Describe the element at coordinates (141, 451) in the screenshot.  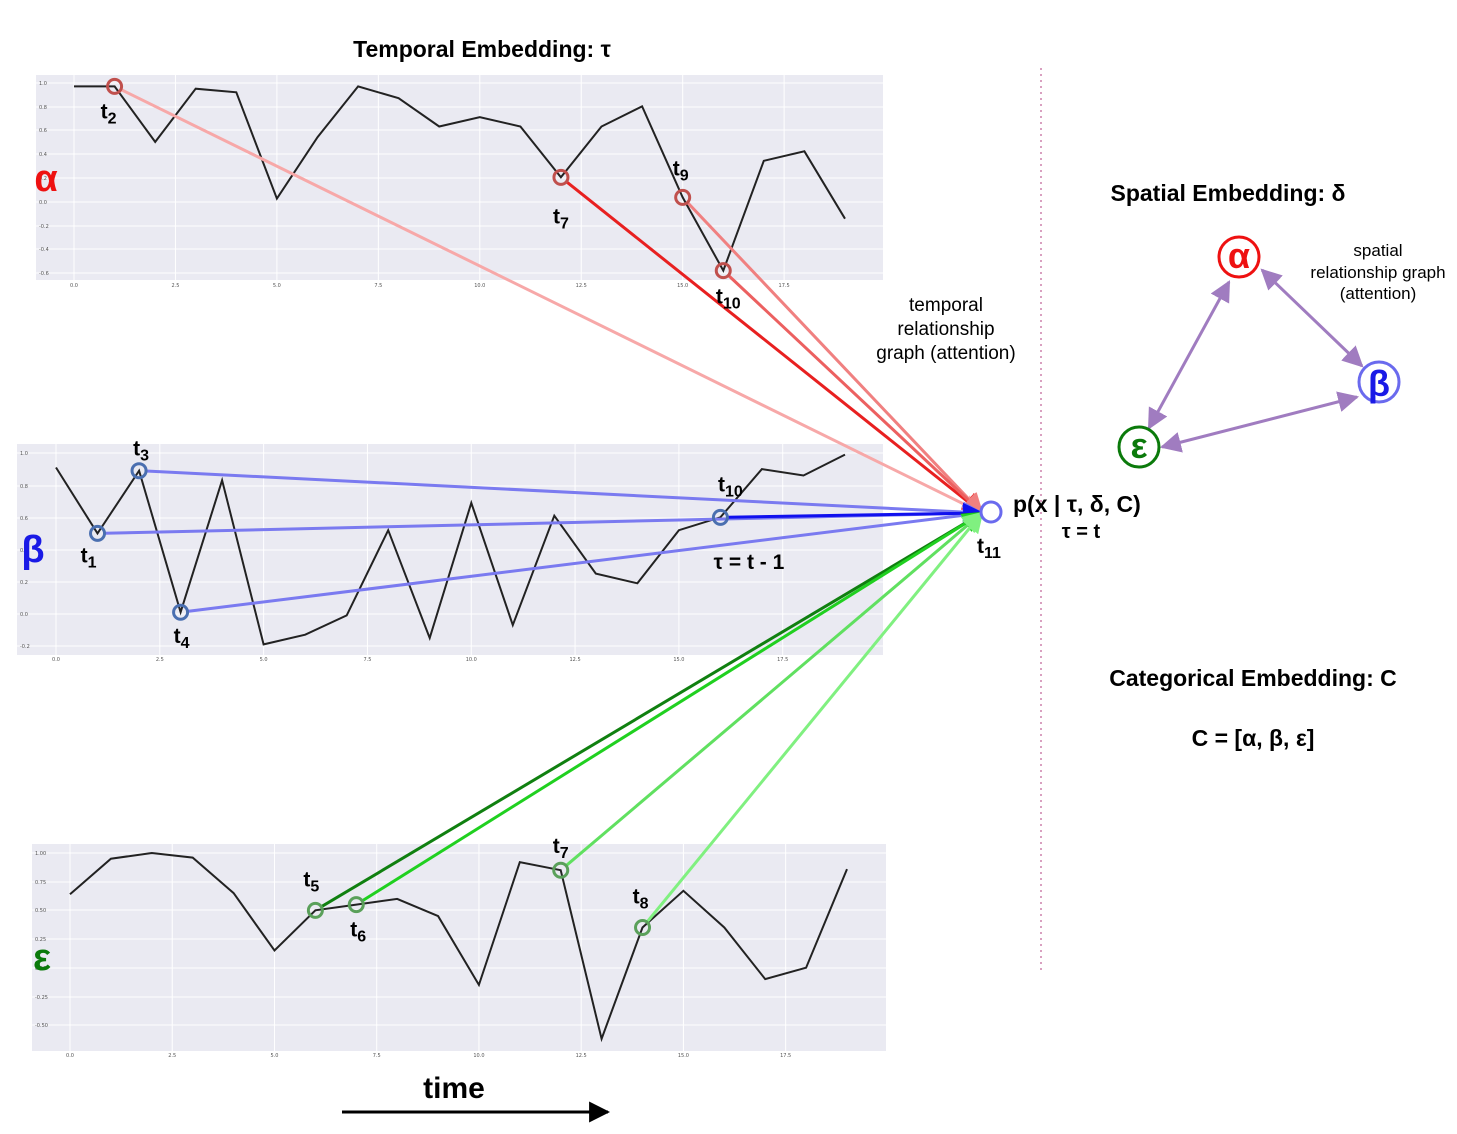
I see `time-label: t3` at that location.